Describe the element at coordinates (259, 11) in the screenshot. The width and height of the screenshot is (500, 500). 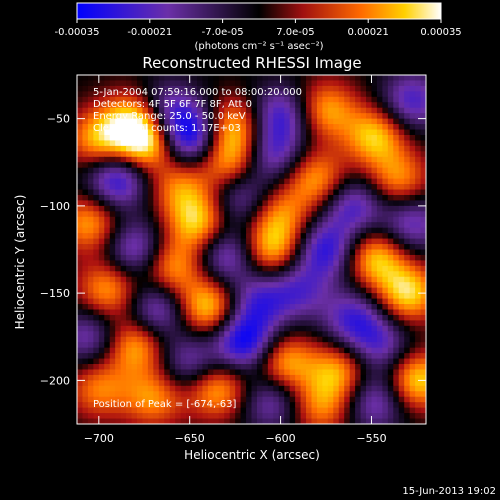
I see `colorbar` at that location.